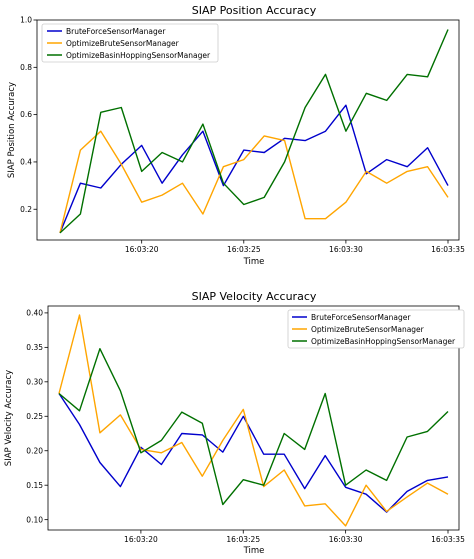 The width and height of the screenshot is (474, 559). I want to click on chart-title: SIAP Velocity Accuracy, so click(254, 296).